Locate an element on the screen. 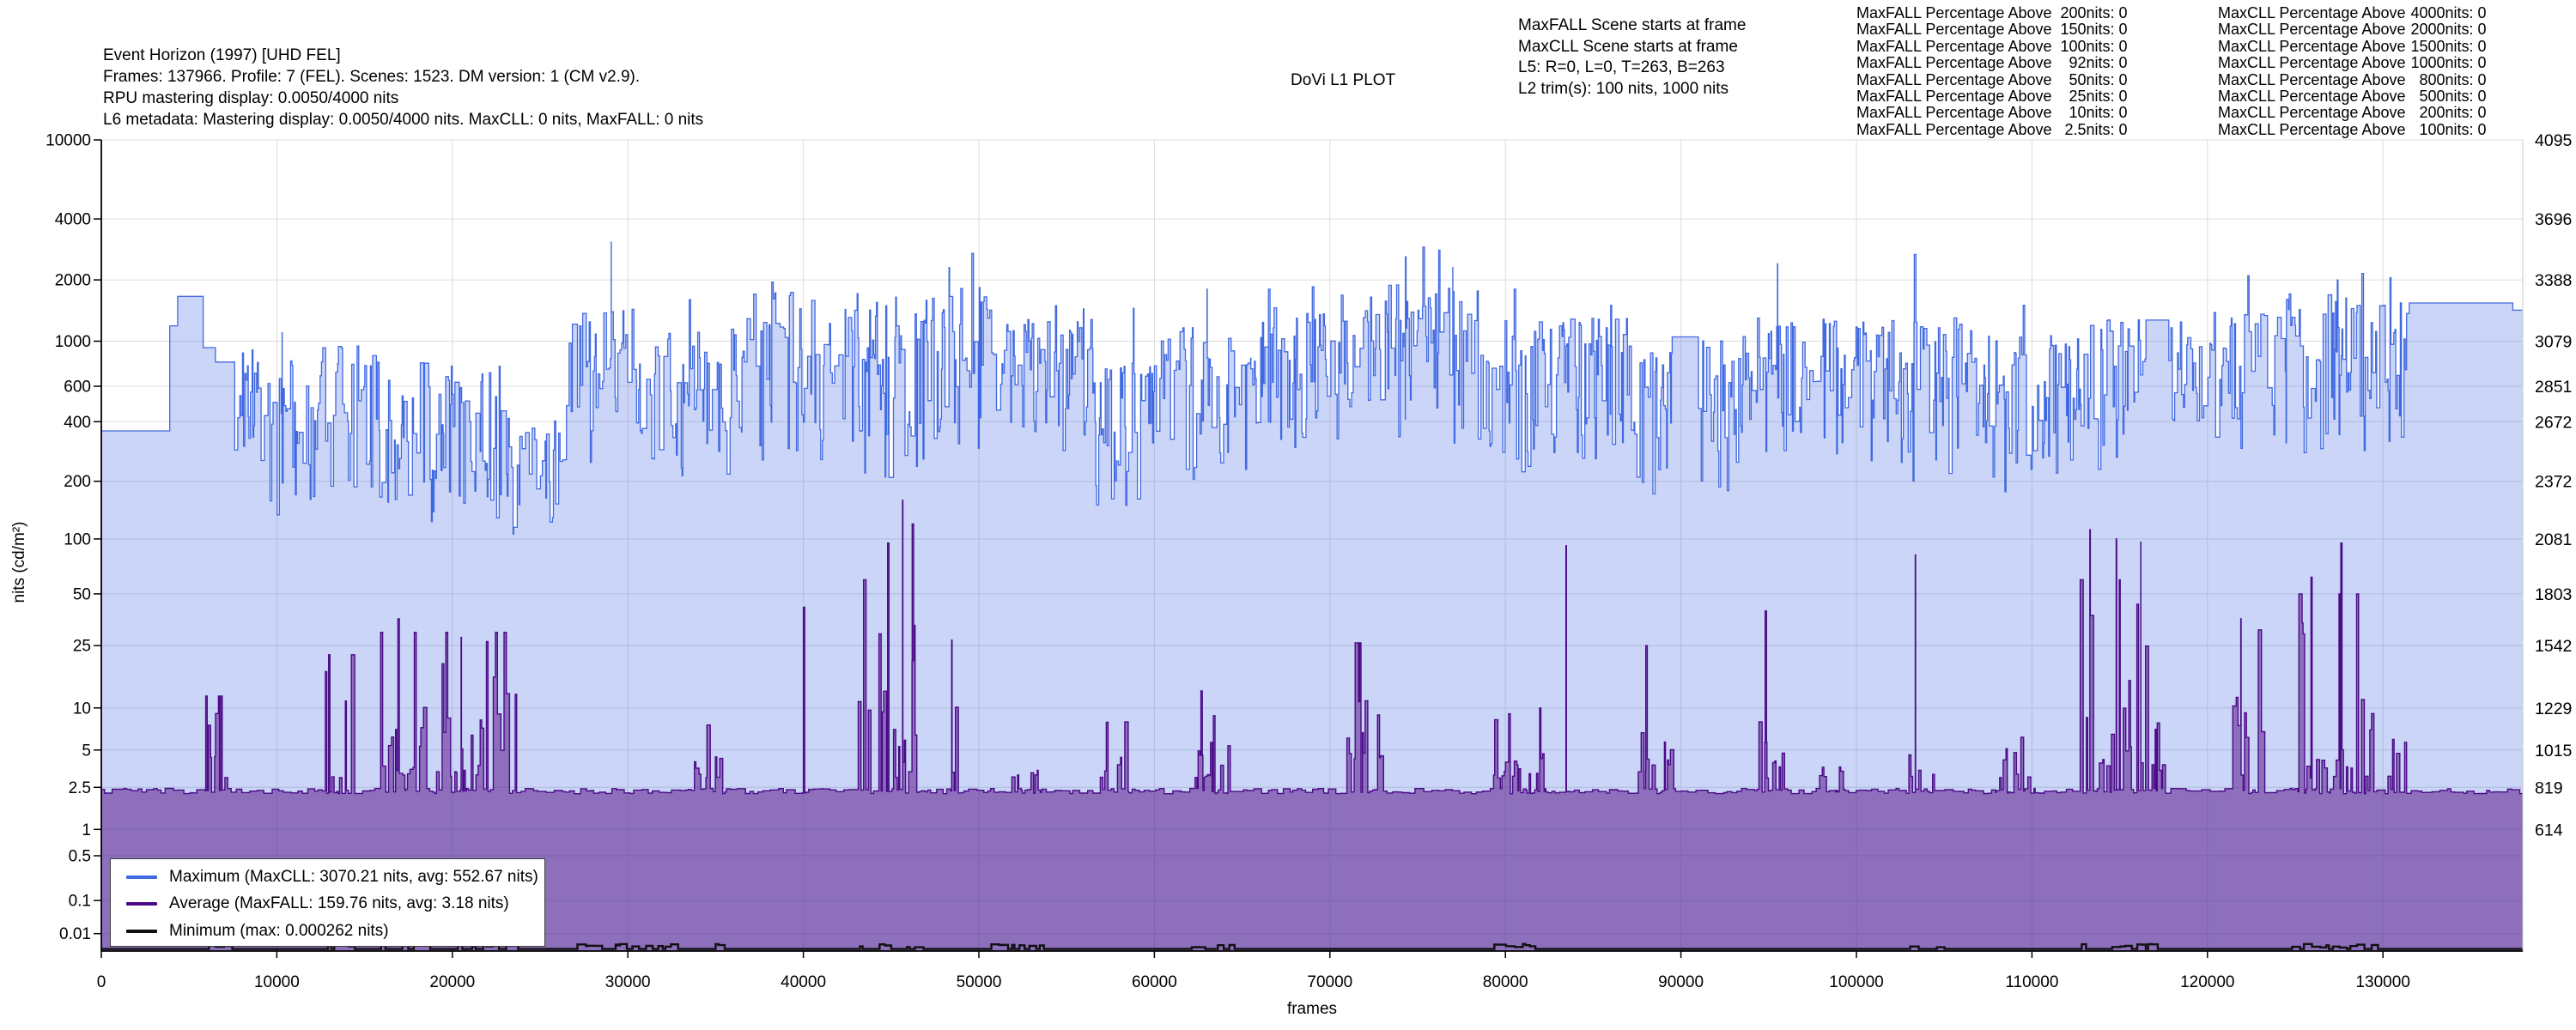  maxfall-scene-start-line: MaxFALL Scene starts at frame is located at coordinates (1632, 25).